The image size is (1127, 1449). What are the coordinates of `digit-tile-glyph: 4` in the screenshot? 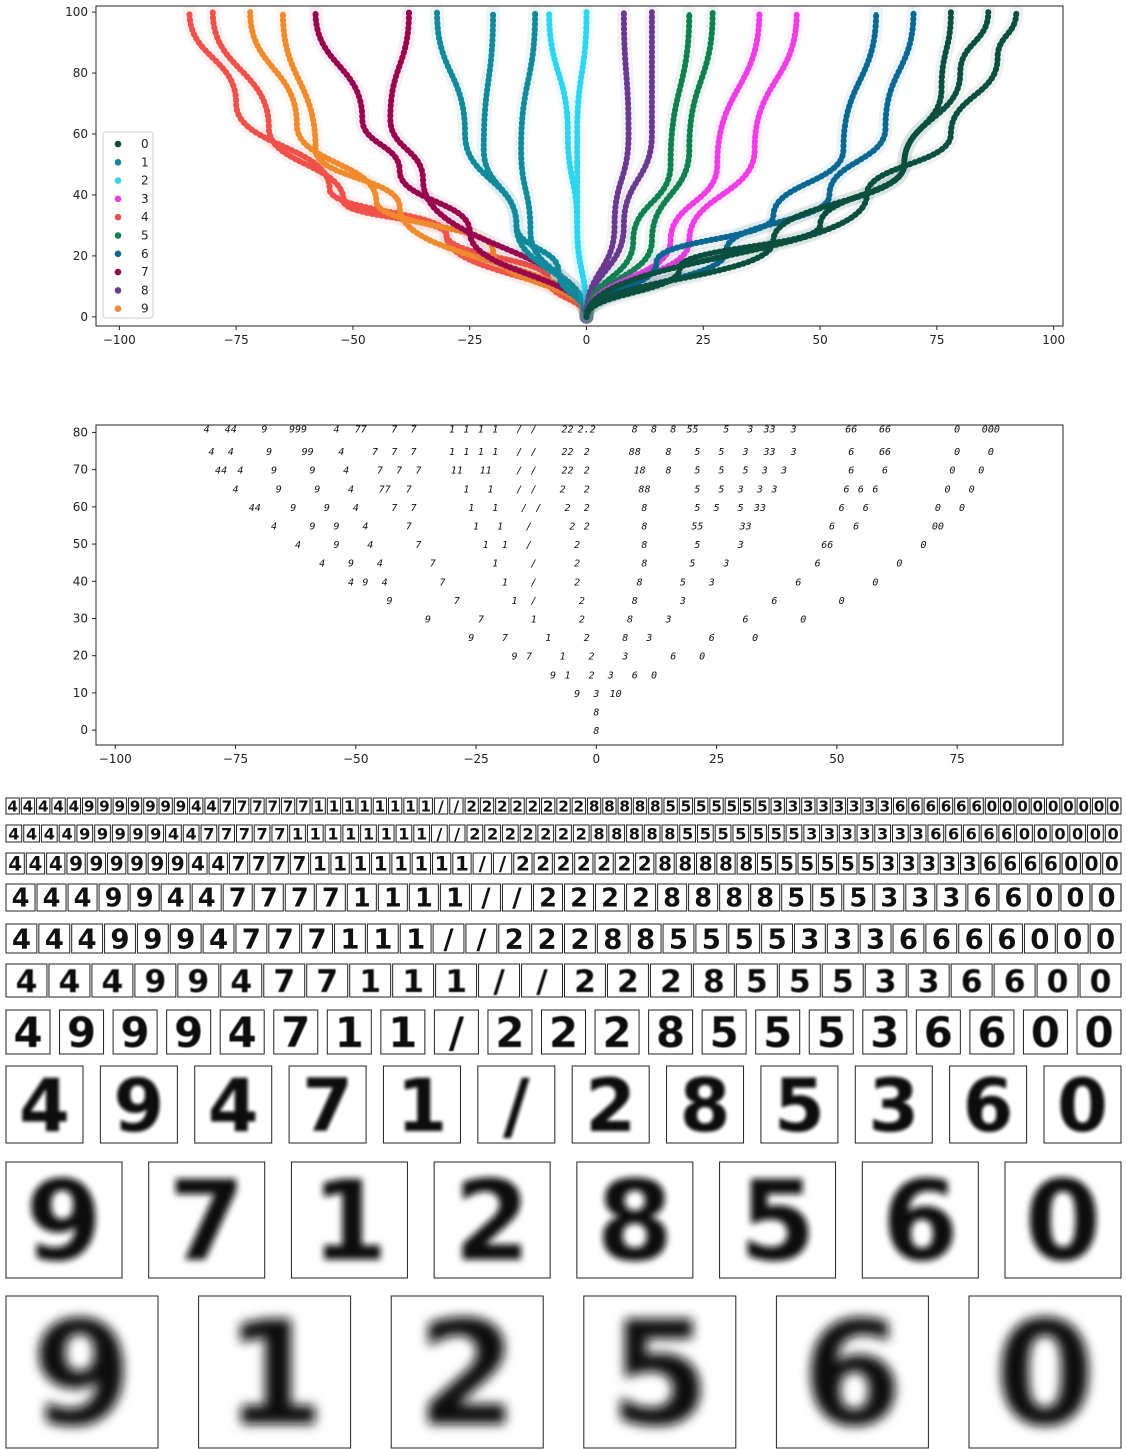 It's located at (43, 806).